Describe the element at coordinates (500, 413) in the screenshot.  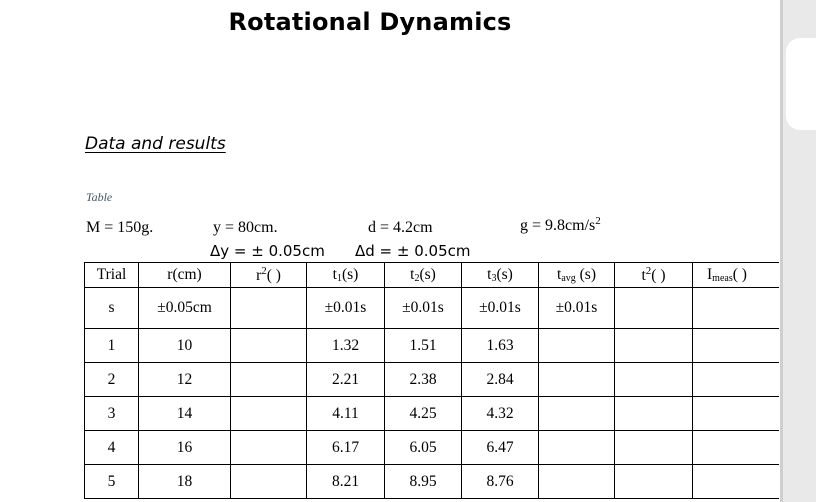
I see `cell-t3: 4.32` at that location.